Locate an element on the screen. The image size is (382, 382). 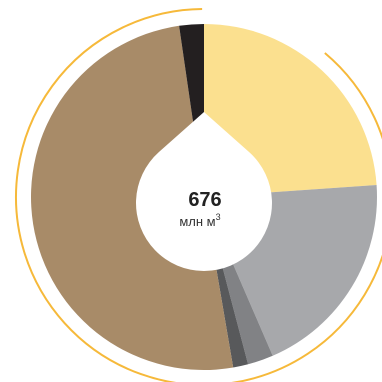
center-unit-superscript: 3 is located at coordinates (218, 217).